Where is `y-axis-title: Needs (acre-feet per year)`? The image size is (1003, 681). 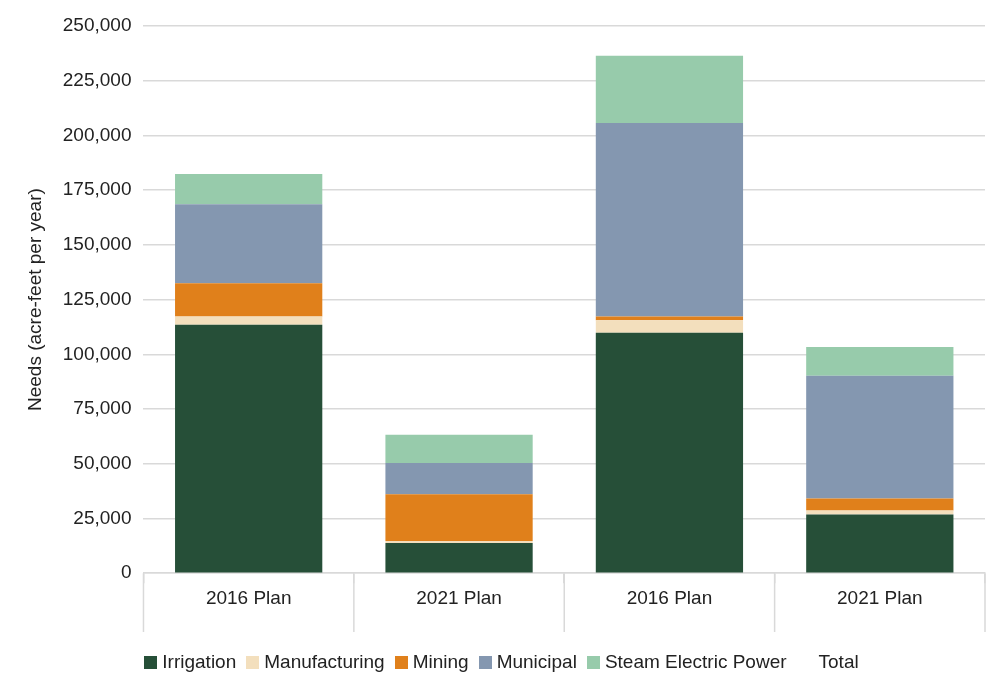
y-axis-title: Needs (acre-feet per year) is located at coordinates (34, 300).